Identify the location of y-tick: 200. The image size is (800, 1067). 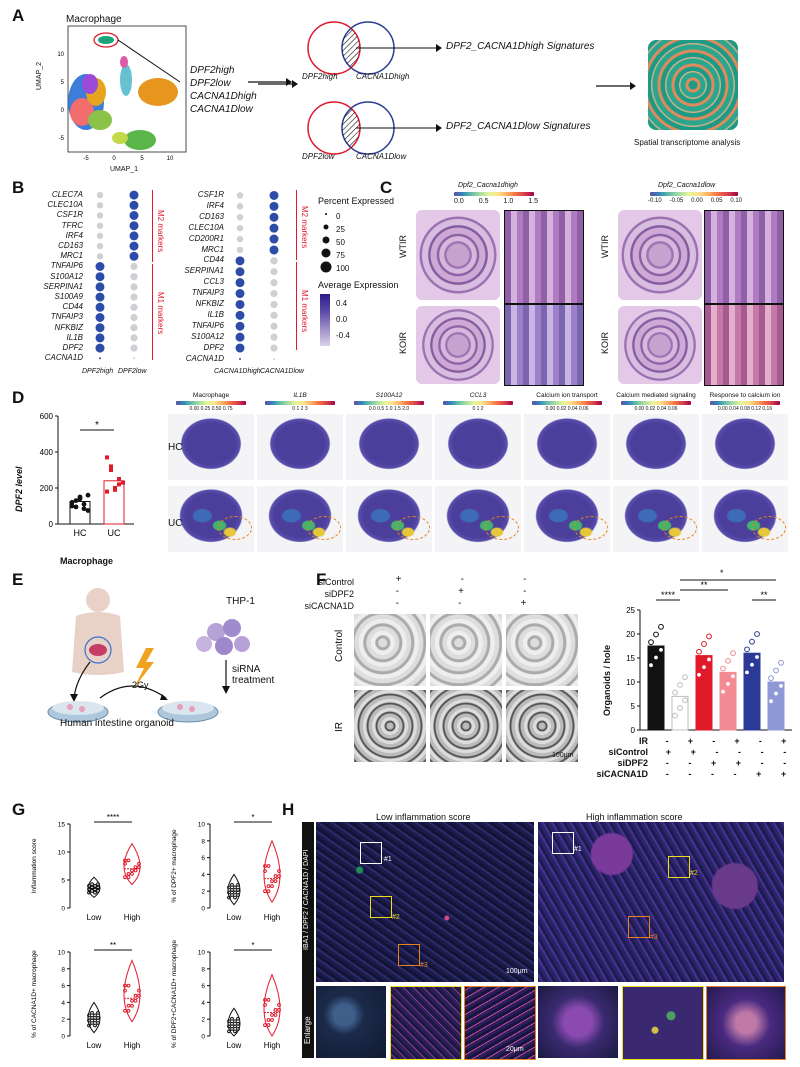
(47, 488).